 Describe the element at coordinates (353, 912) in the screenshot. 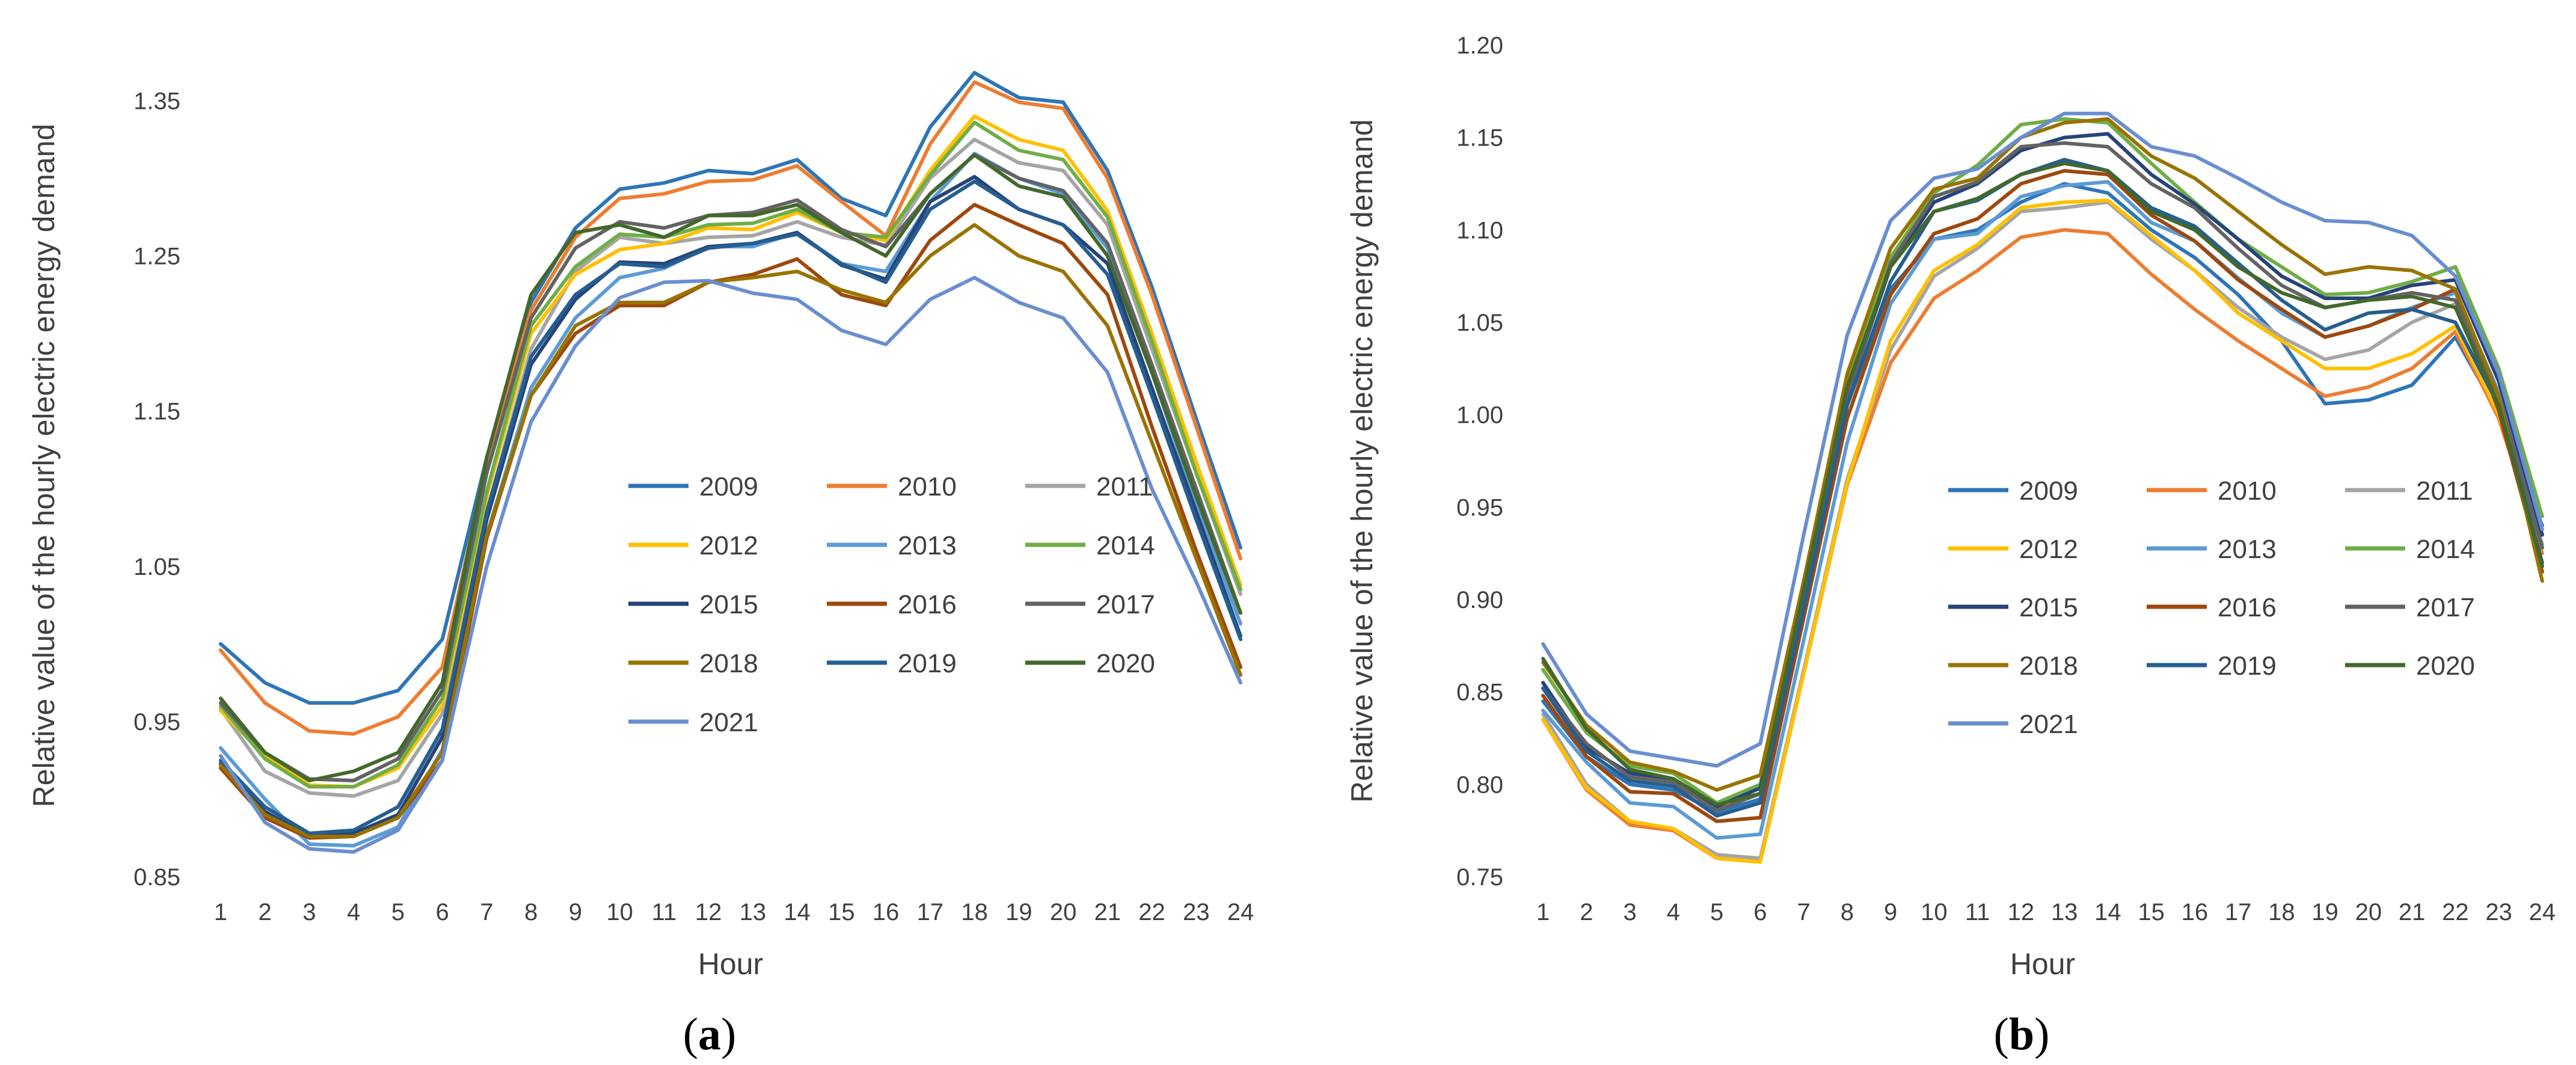

I see `panel-a-x-tick-label: 4` at that location.